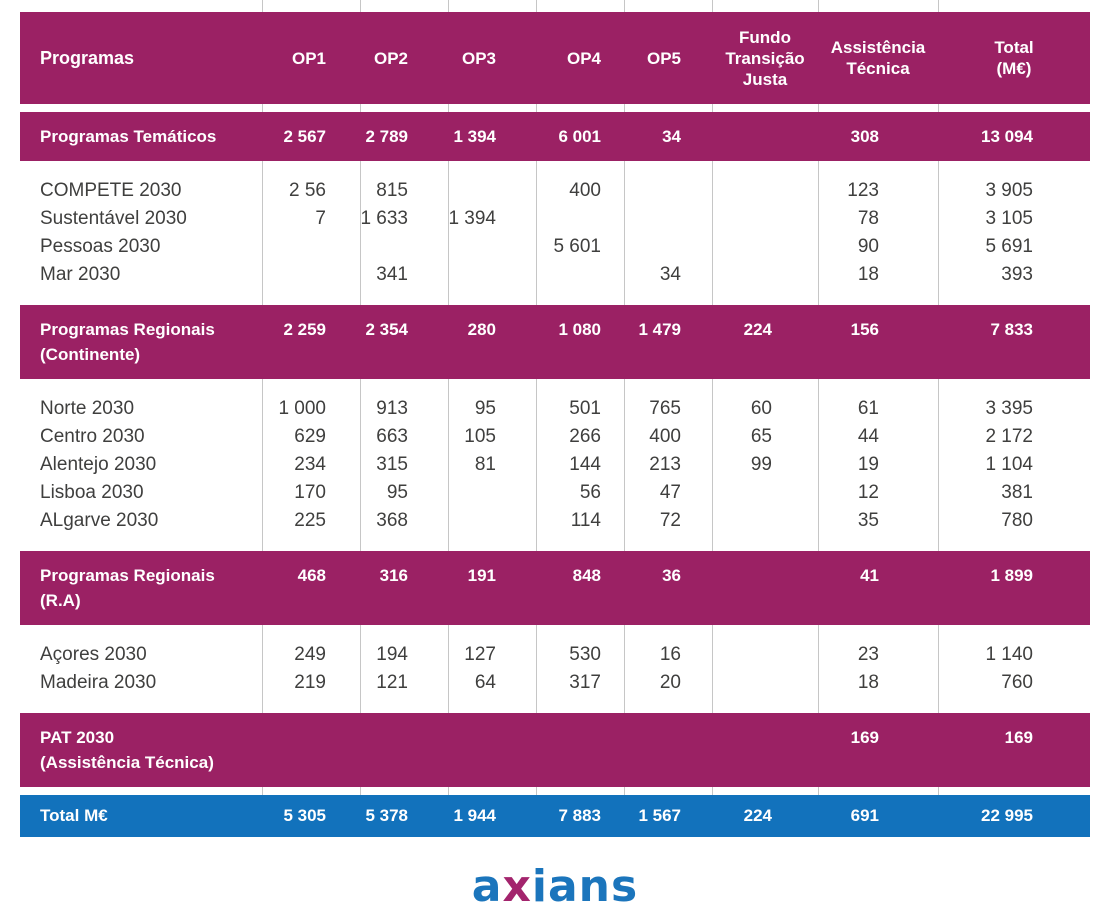 This screenshot has width=1107, height=921. Describe the element at coordinates (864, 329) in the screenshot. I see `band-value: 156` at that location.